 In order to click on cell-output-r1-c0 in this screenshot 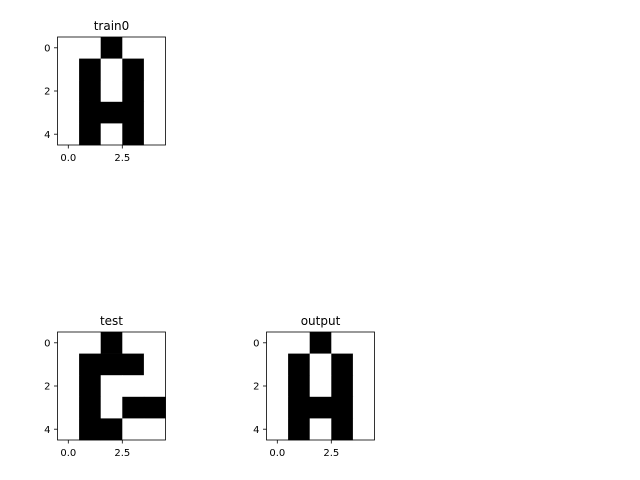, I will do `click(277, 364)`.